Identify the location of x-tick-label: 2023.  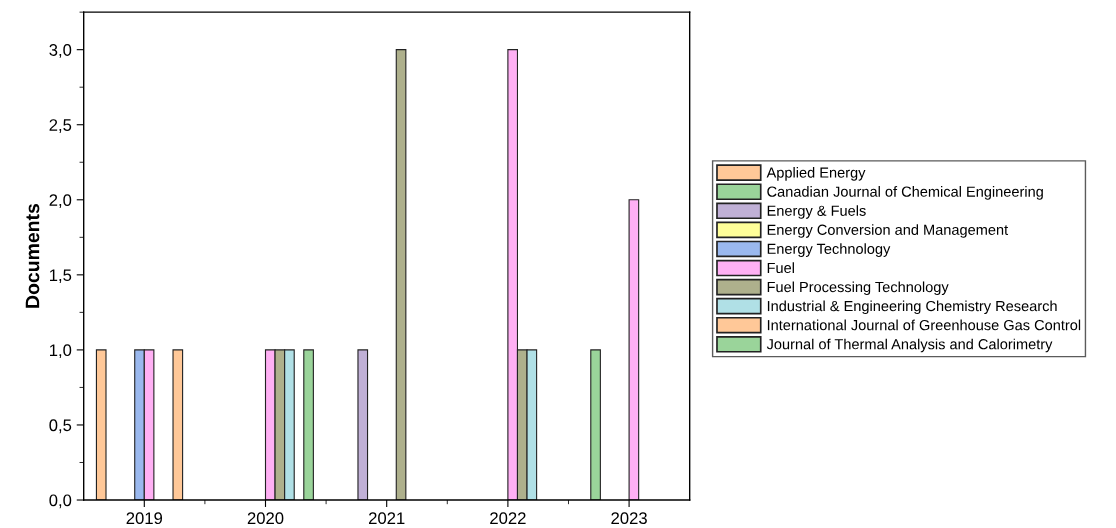
(629, 518).